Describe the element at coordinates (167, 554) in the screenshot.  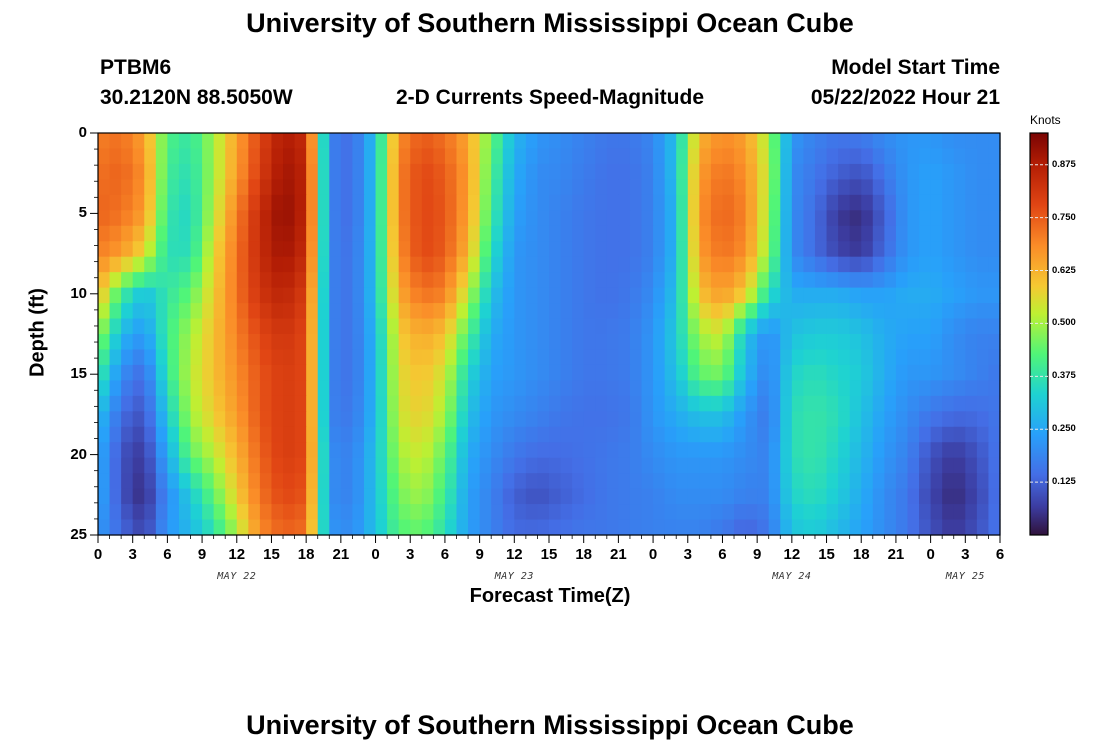
I see `x-tick-label: 6` at that location.